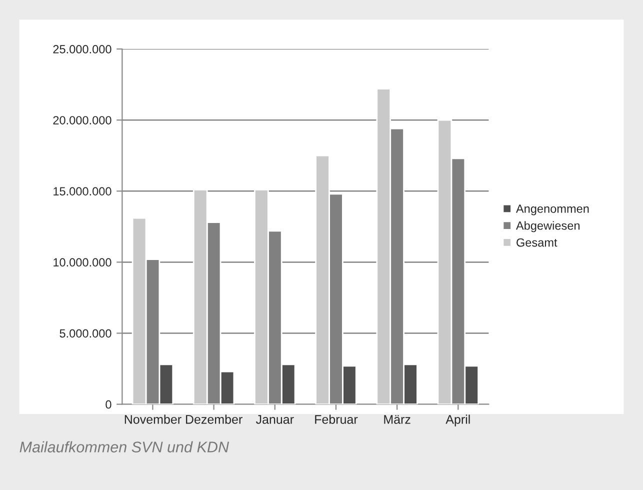  I want to click on x-tick-label: März, so click(397, 419).